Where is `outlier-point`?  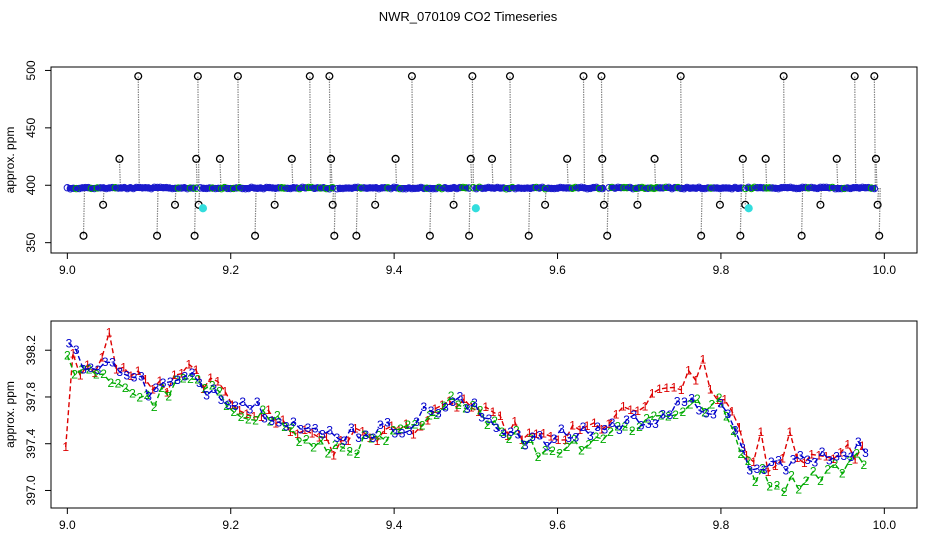 outlier-point is located at coordinates (475, 208).